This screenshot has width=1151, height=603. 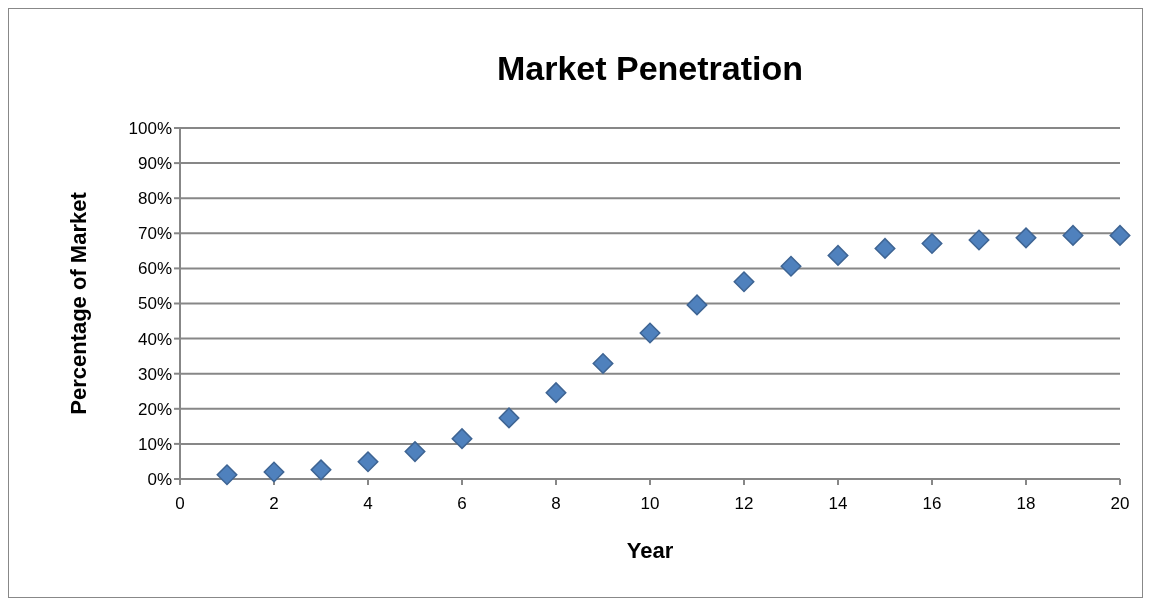 What do you see at coordinates (154, 444) in the screenshot?
I see `y-tick-label: 10%` at bounding box center [154, 444].